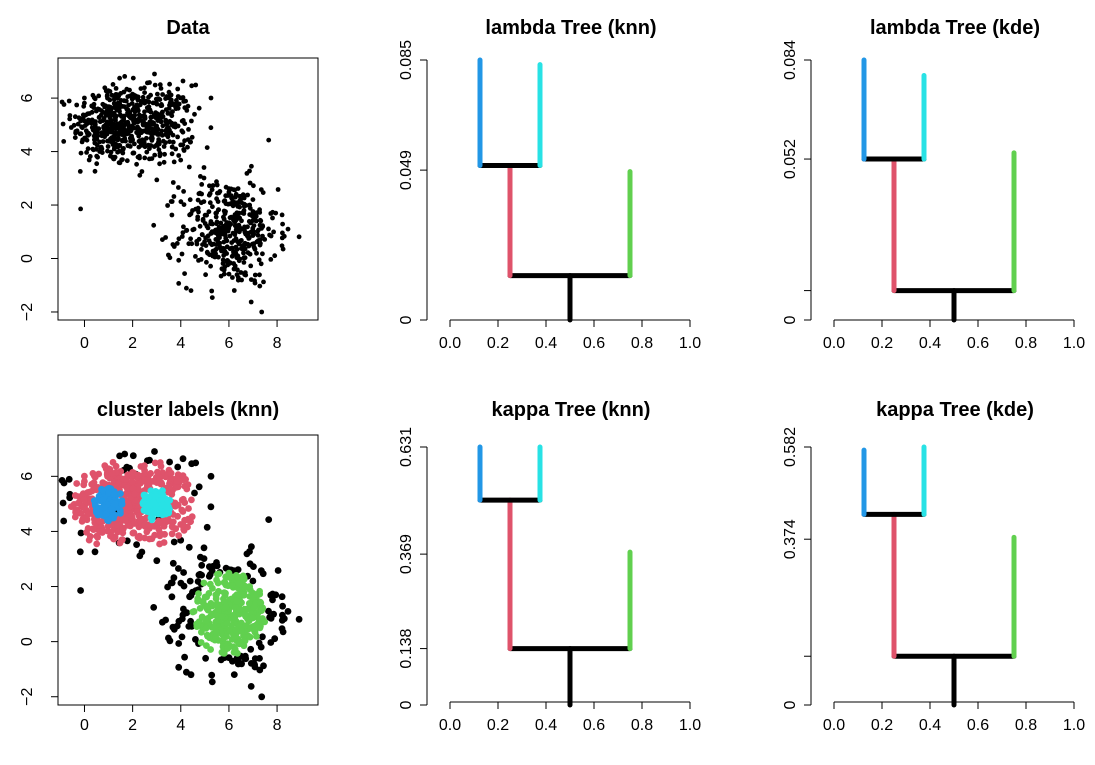 The image size is (1095, 765). What do you see at coordinates (882, 725) in the screenshot?
I see `x-tick-label: 0.2` at bounding box center [882, 725].